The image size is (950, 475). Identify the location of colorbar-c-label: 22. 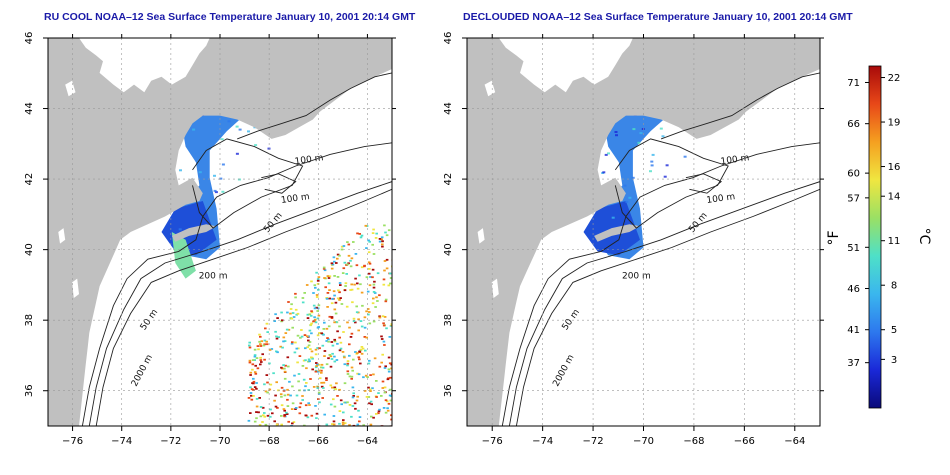
(894, 78).